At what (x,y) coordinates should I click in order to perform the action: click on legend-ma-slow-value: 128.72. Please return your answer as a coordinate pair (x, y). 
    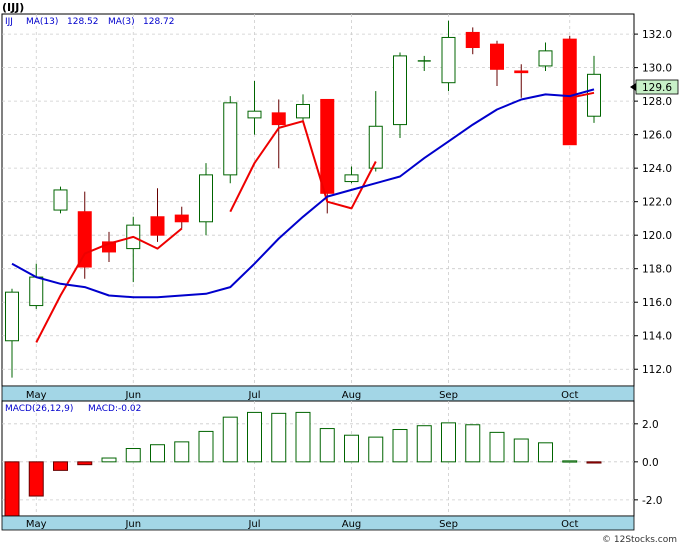
    Looking at the image, I should click on (159, 22).